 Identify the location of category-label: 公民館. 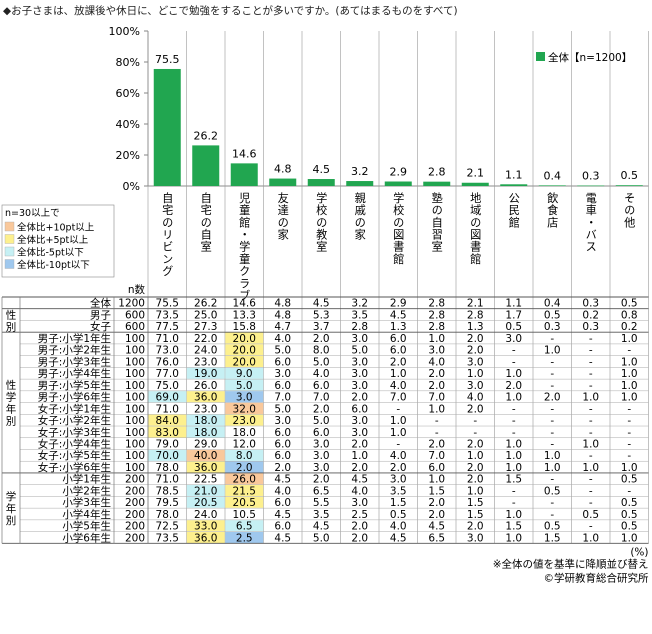
(513, 210).